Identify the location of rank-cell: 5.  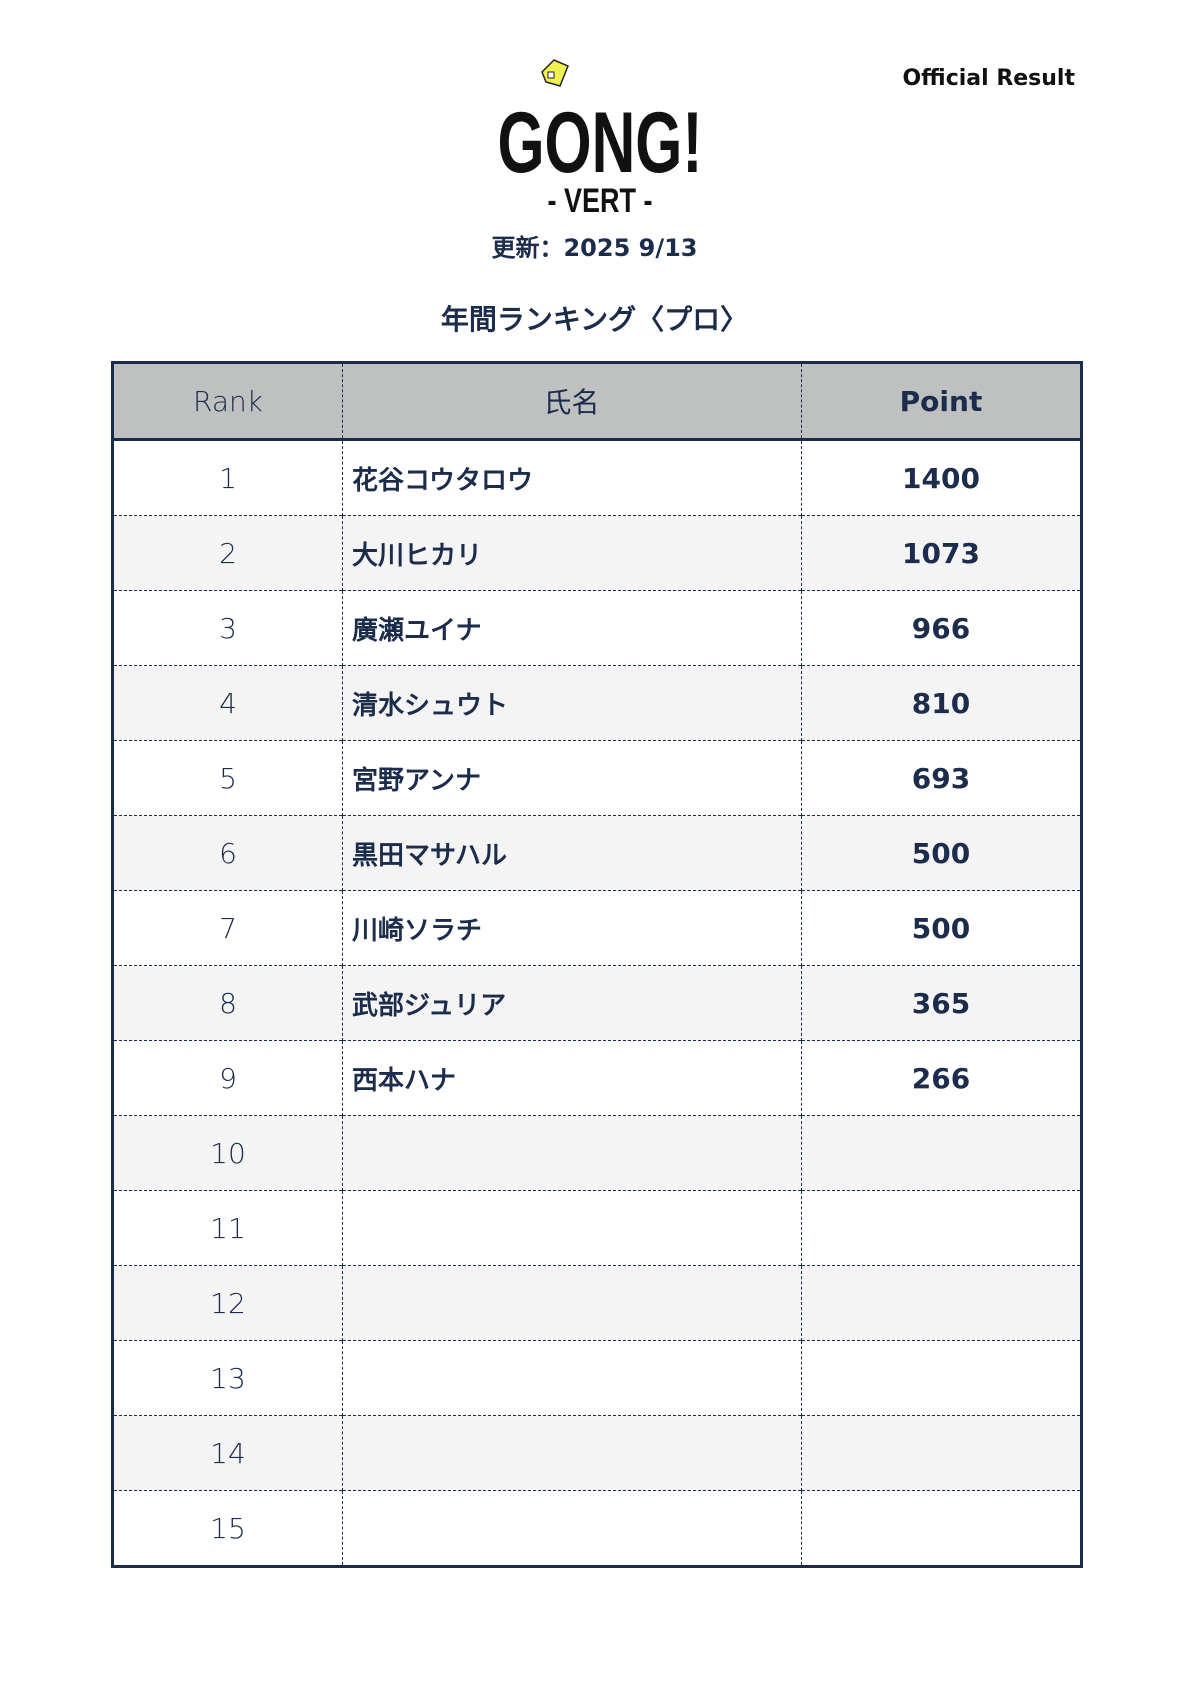
(227, 778).